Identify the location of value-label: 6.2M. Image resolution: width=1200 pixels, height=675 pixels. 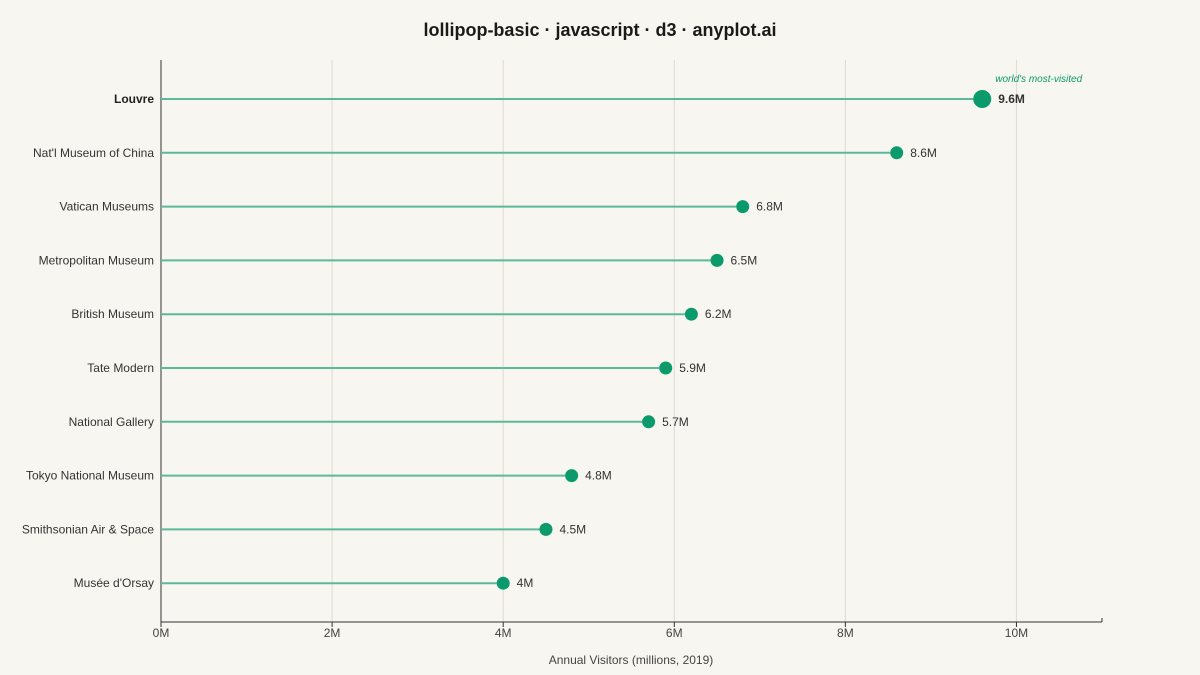
(718, 314).